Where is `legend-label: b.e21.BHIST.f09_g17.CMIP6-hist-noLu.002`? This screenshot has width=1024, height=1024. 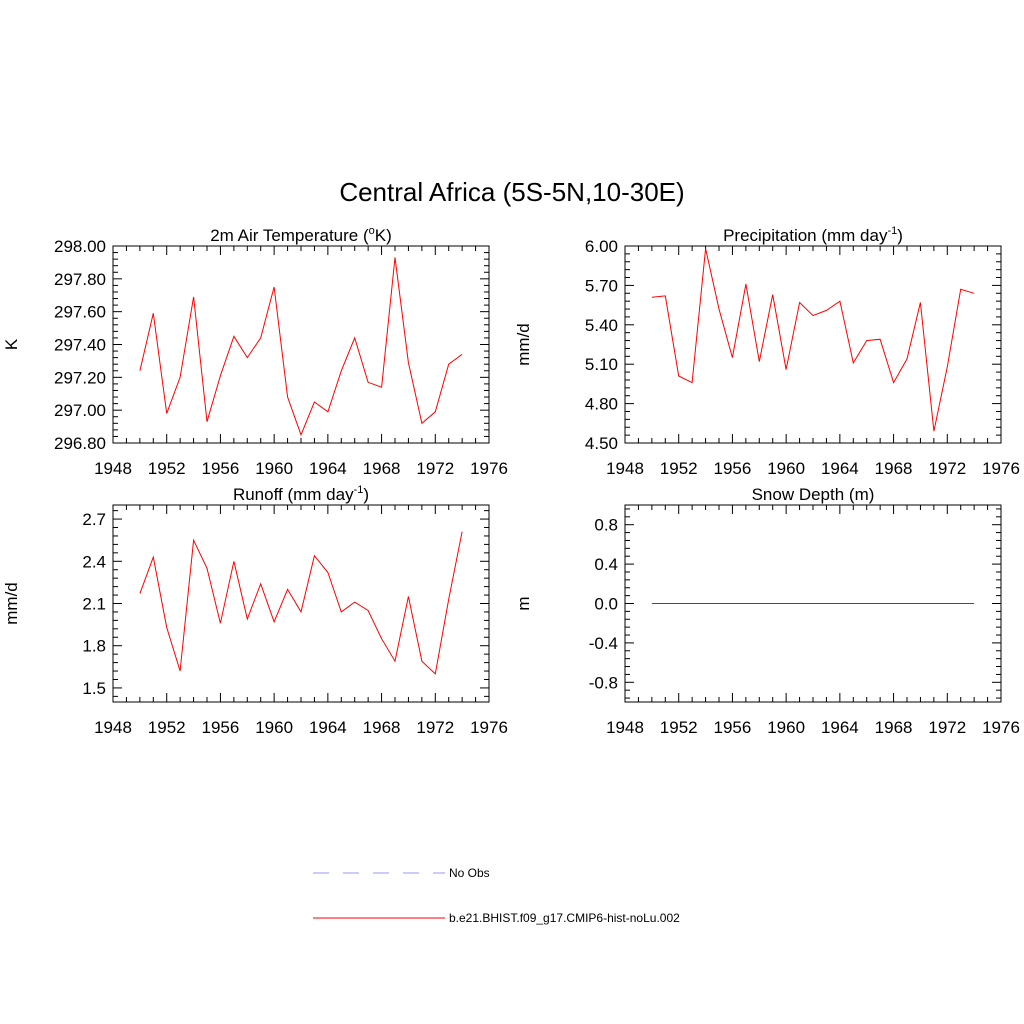 legend-label: b.e21.BHIST.f09_g17.CMIP6-hist-noLu.002 is located at coordinates (564, 918).